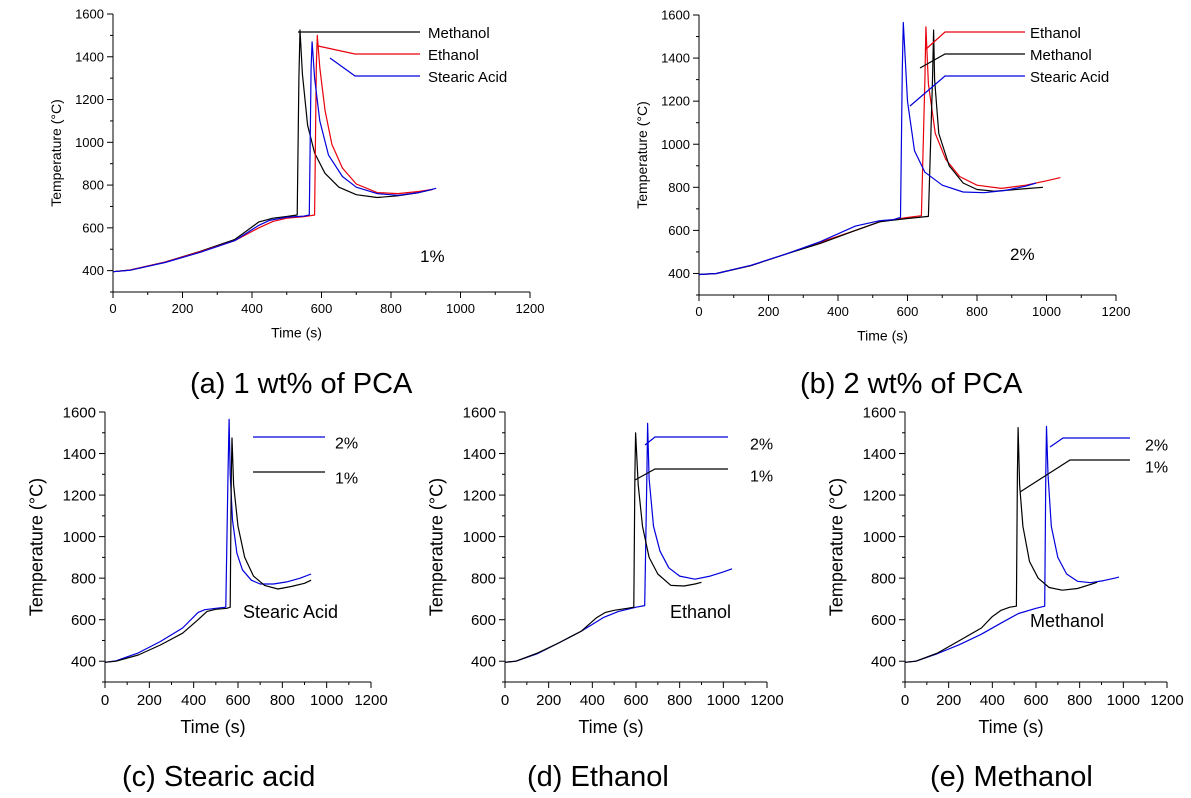  What do you see at coordinates (700, 612) in the screenshot?
I see `plot-annotation: Ethanol` at bounding box center [700, 612].